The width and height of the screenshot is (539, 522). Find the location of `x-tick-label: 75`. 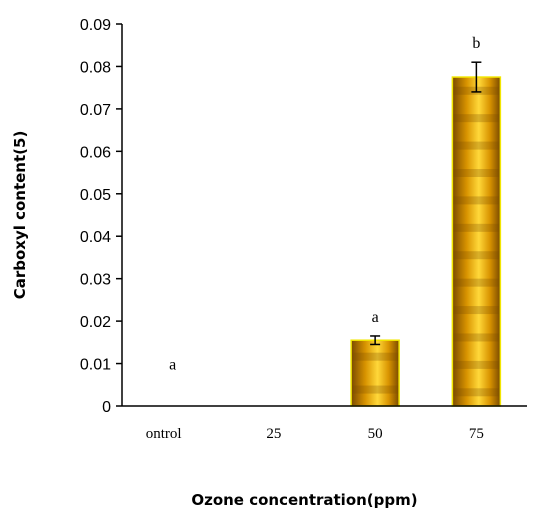

x-tick-label: 75 is located at coordinates (476, 434).